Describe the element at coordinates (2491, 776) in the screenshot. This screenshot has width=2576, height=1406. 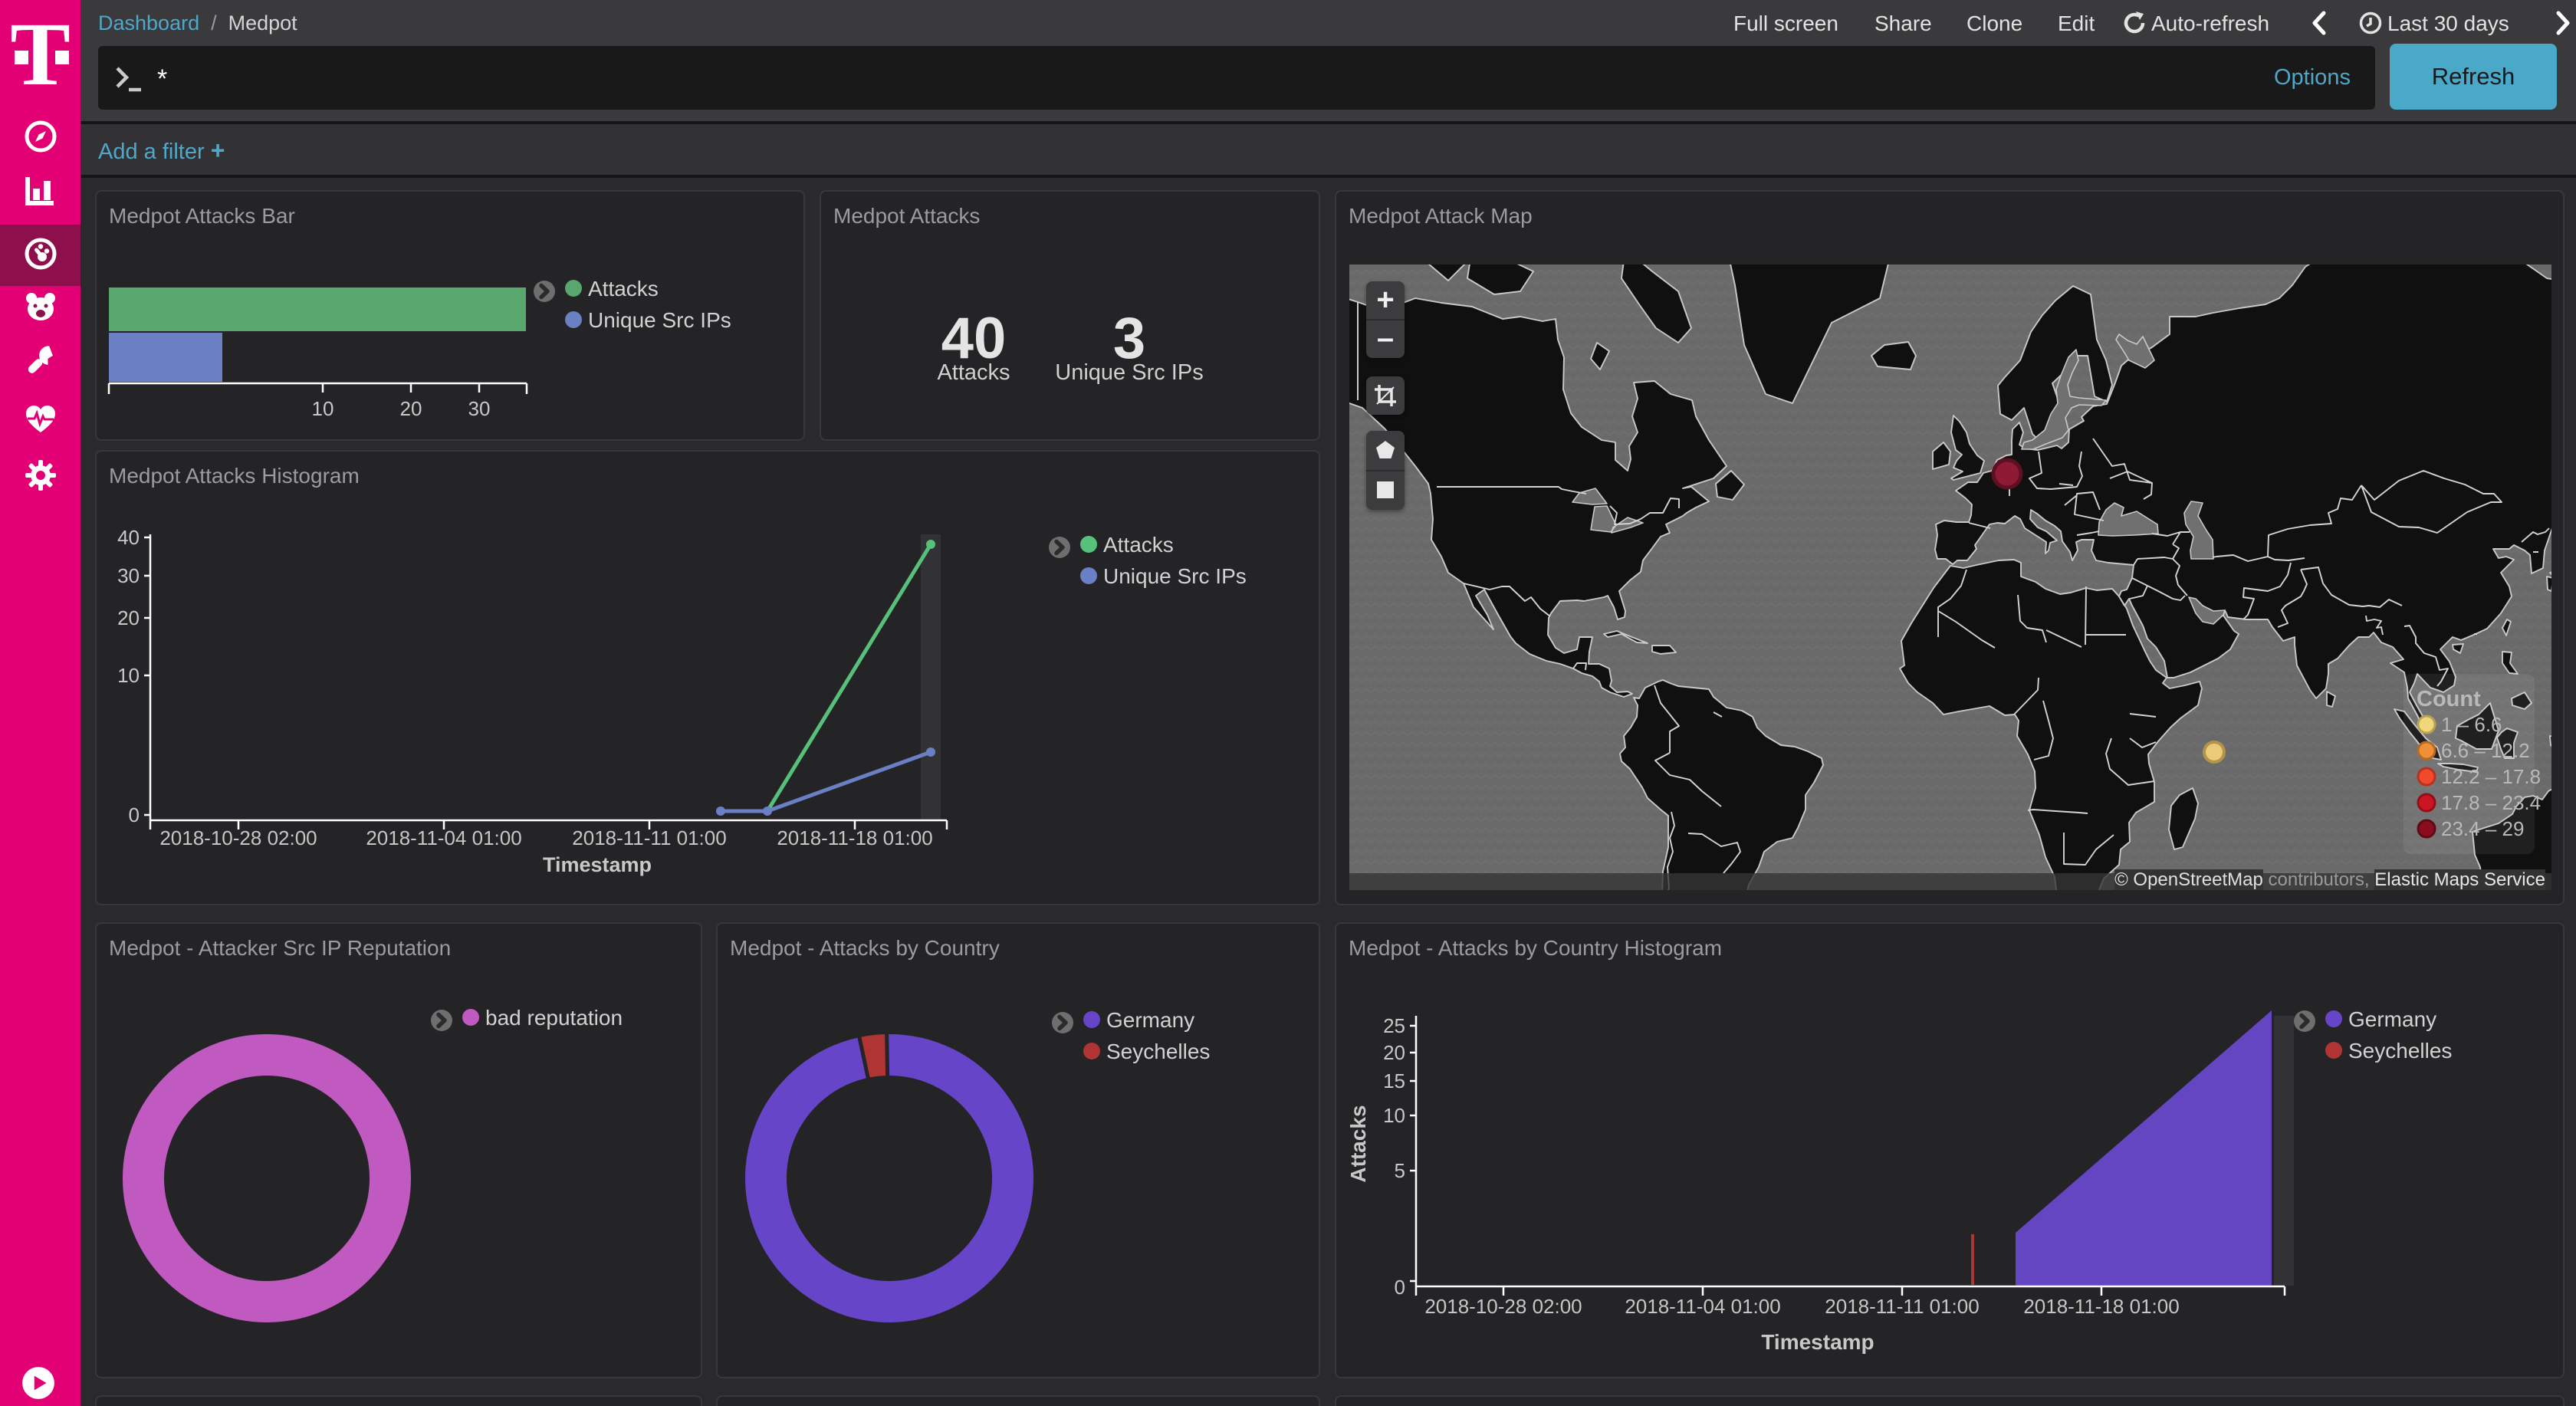
I see `svg-text: 12.2 – 17.8` at that location.